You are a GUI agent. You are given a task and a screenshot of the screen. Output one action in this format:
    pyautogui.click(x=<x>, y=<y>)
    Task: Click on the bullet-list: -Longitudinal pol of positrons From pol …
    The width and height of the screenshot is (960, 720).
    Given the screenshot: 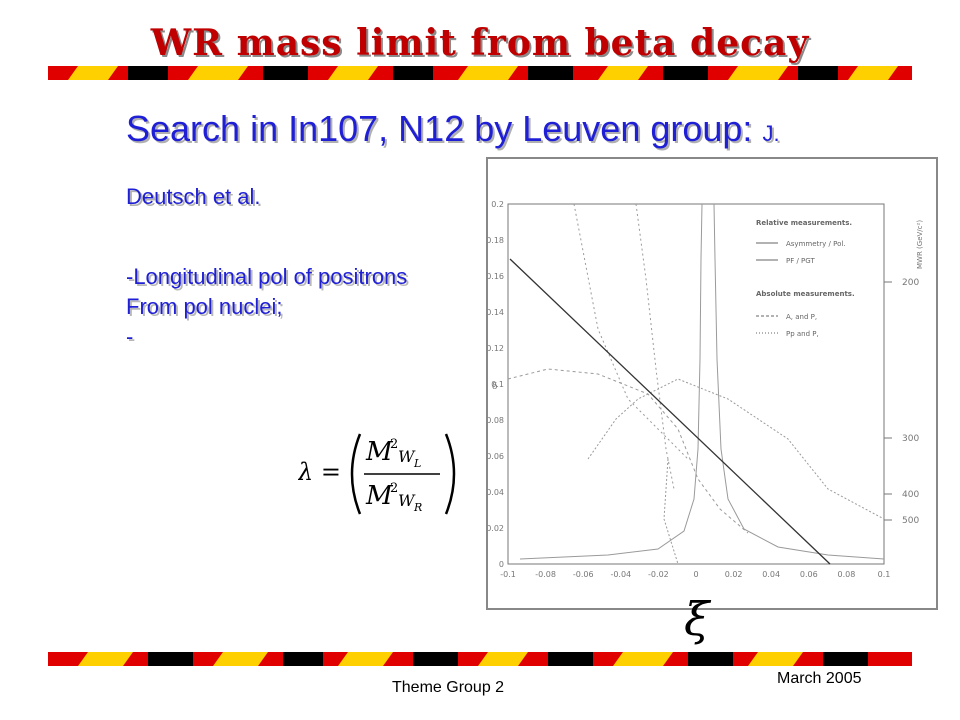 What is the action you would take?
    pyautogui.click(x=266, y=307)
    